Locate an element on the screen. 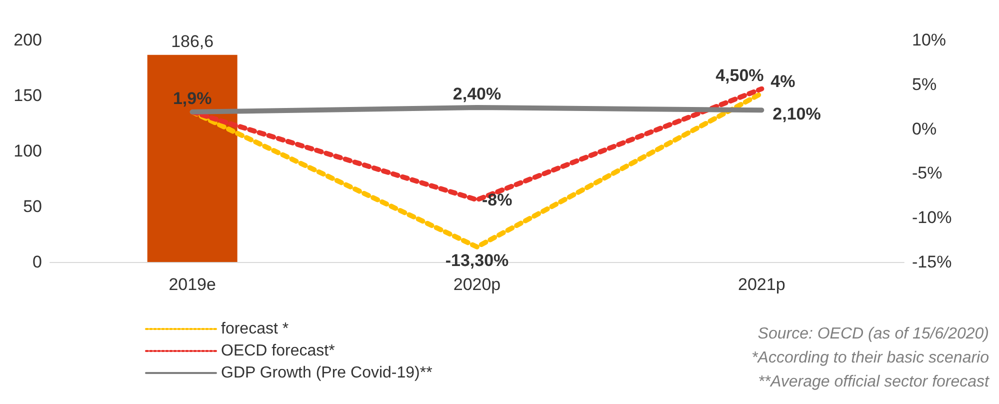  y2-tick-label: 5% is located at coordinates (924, 84).